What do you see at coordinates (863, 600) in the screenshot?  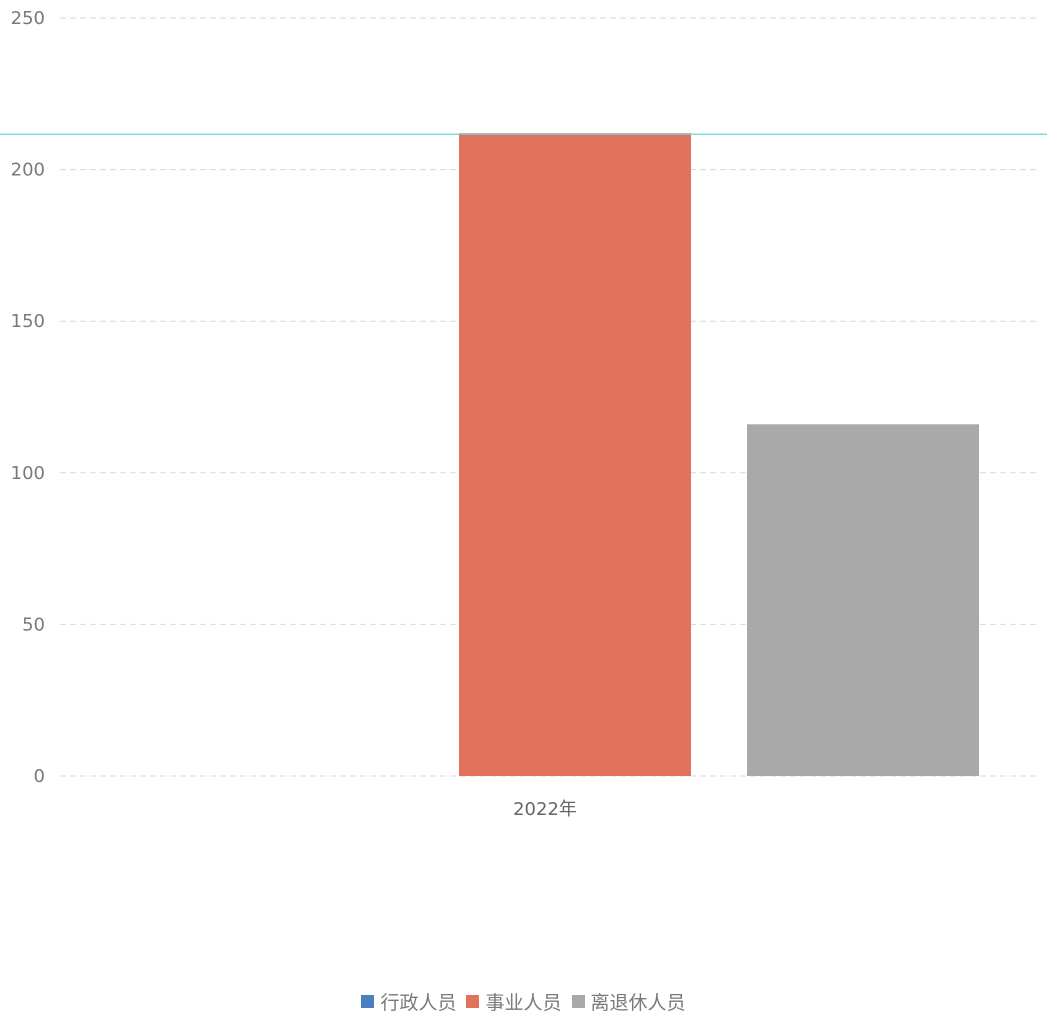 I see `bar-离退休人员` at bounding box center [863, 600].